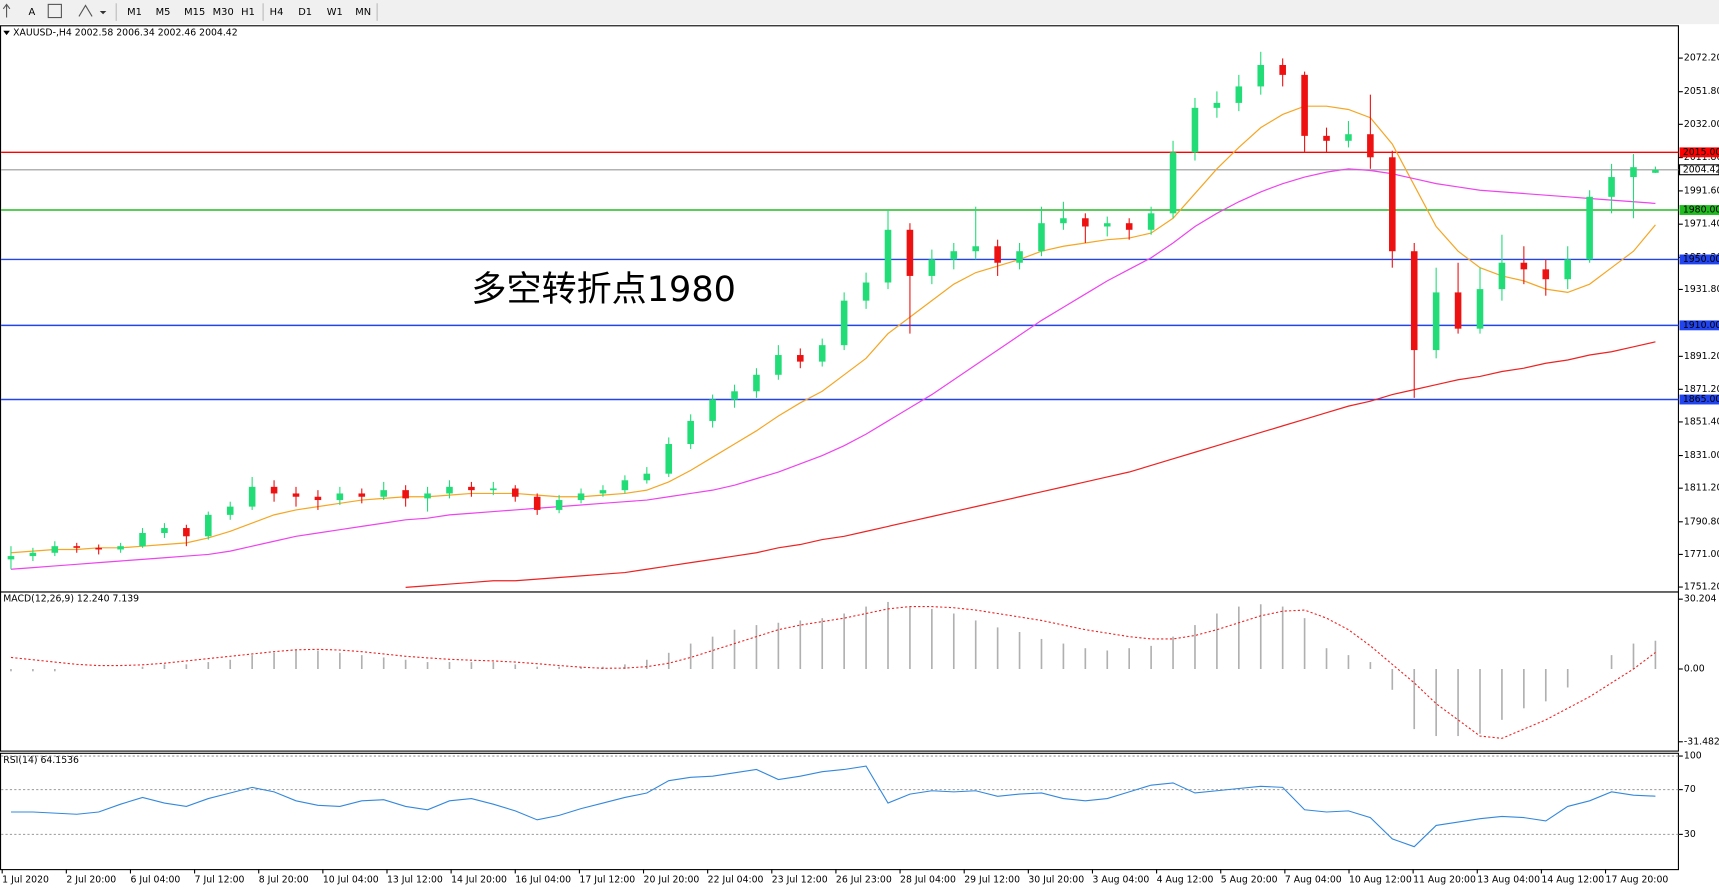 This screenshot has width=1719, height=891. What do you see at coordinates (800, 880) in the screenshot?
I see `x-tick-label: 23 Jul 12:00` at bounding box center [800, 880].